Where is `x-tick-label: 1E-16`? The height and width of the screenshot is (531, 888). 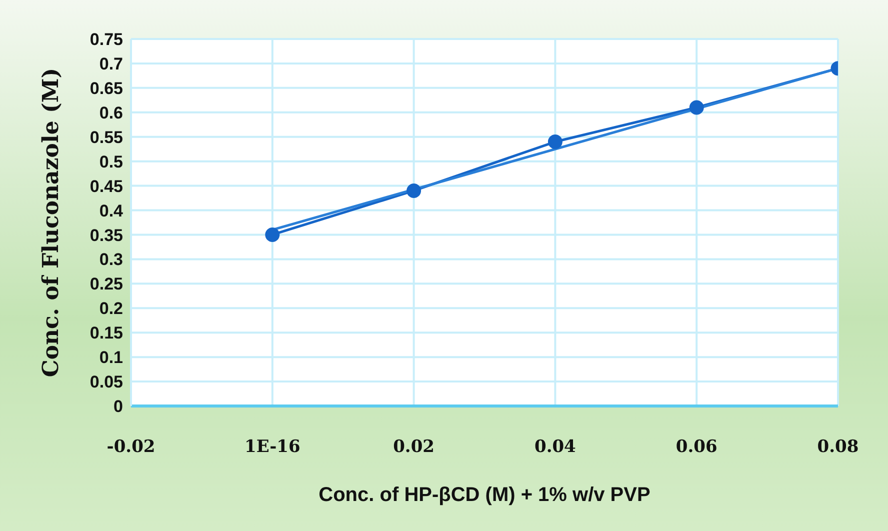
x-tick-label: 1E-16 is located at coordinates (272, 447).